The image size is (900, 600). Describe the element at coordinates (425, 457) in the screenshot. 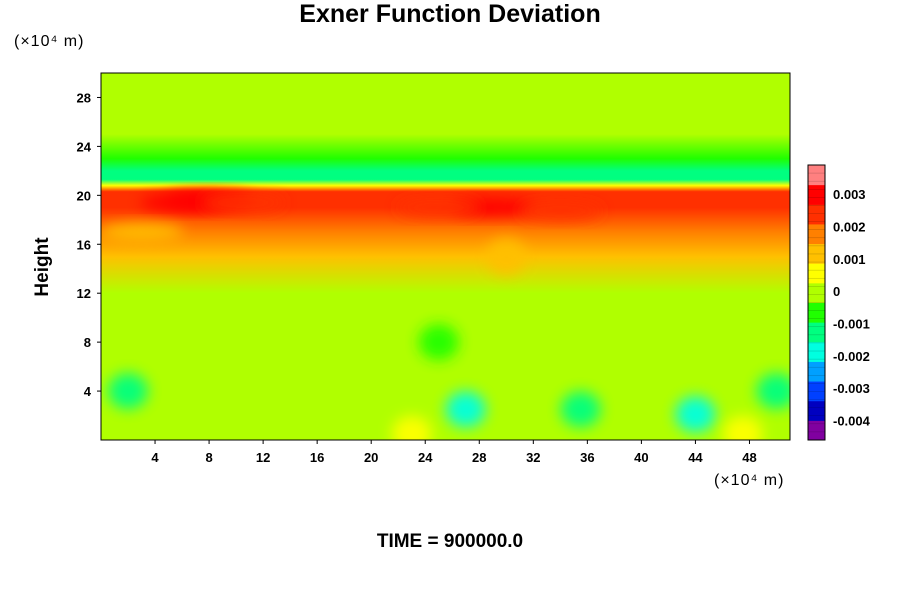

I see `x-tick-label: 24` at that location.